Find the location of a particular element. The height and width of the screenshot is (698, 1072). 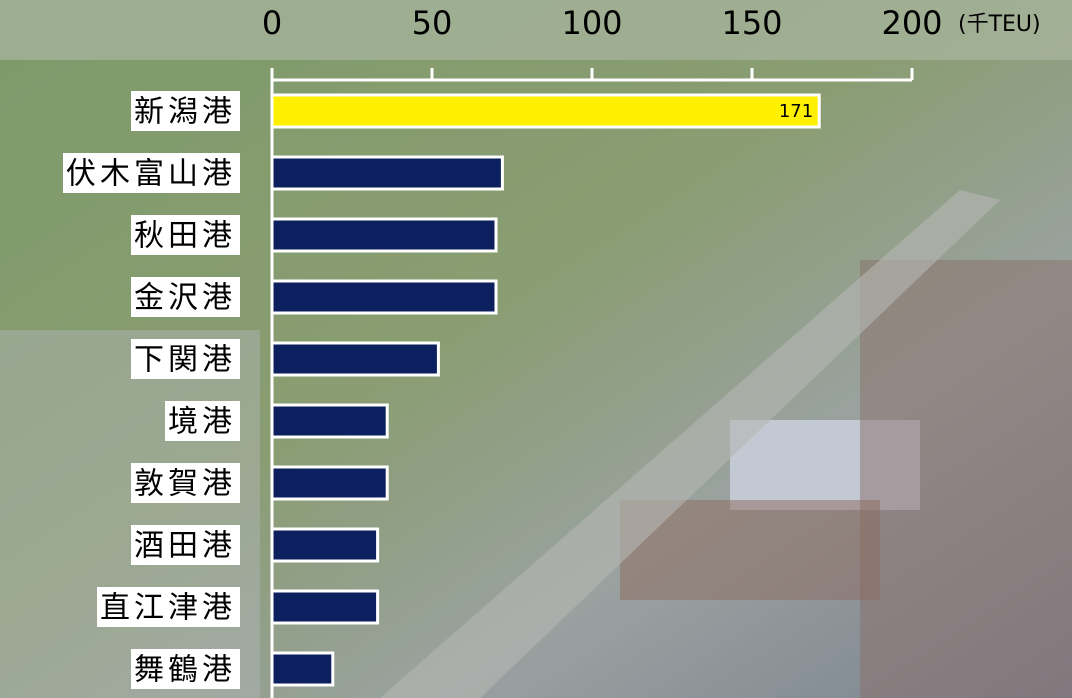

category-label: 金沢港 is located at coordinates (185, 298).